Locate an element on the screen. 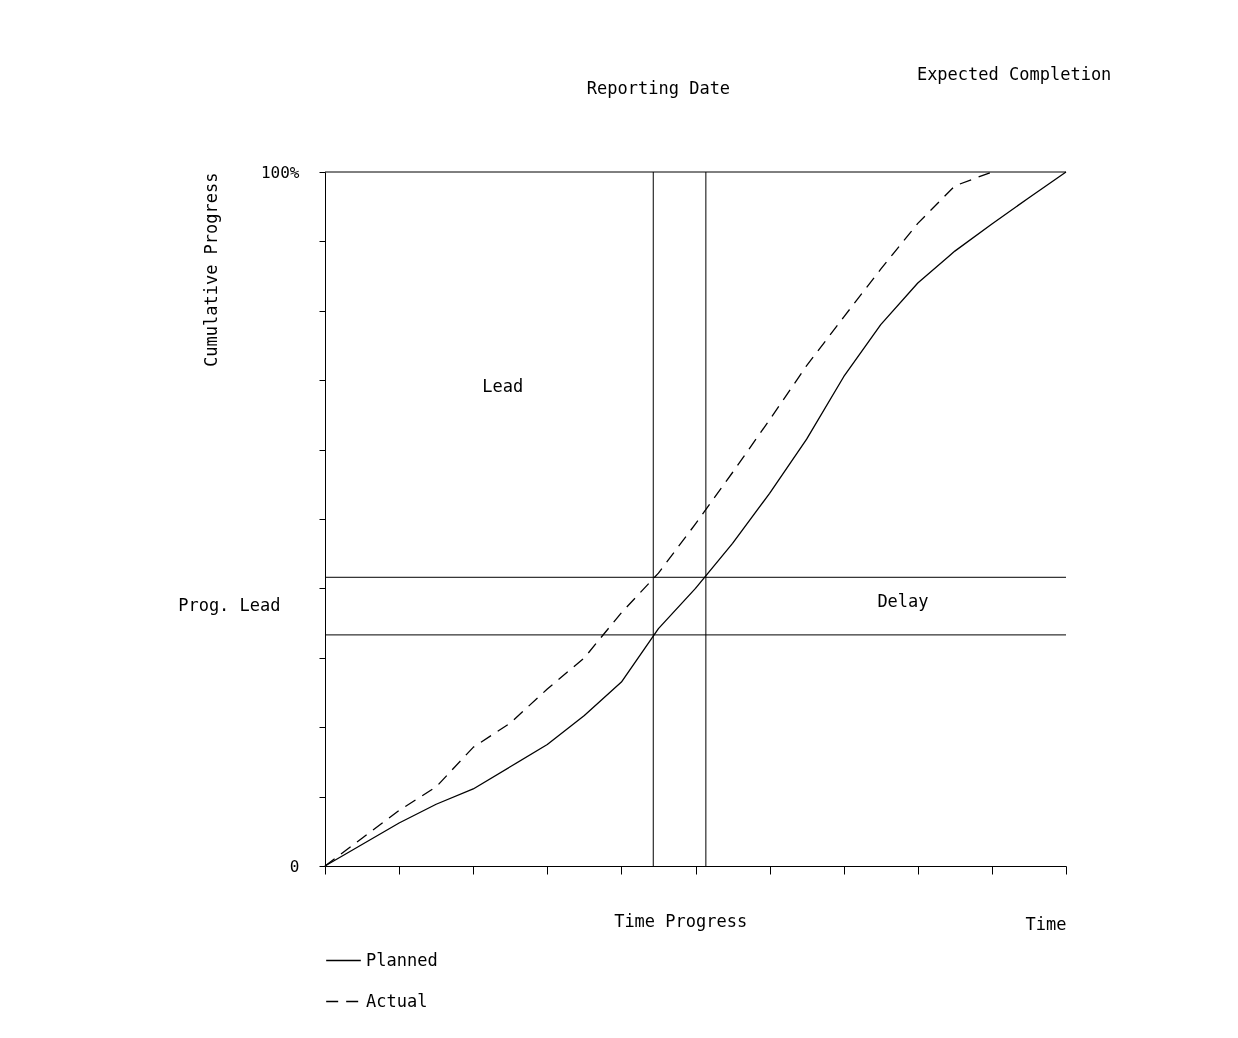 This screenshot has height=1038, width=1238. text: Prog. Lead is located at coordinates (229, 604).